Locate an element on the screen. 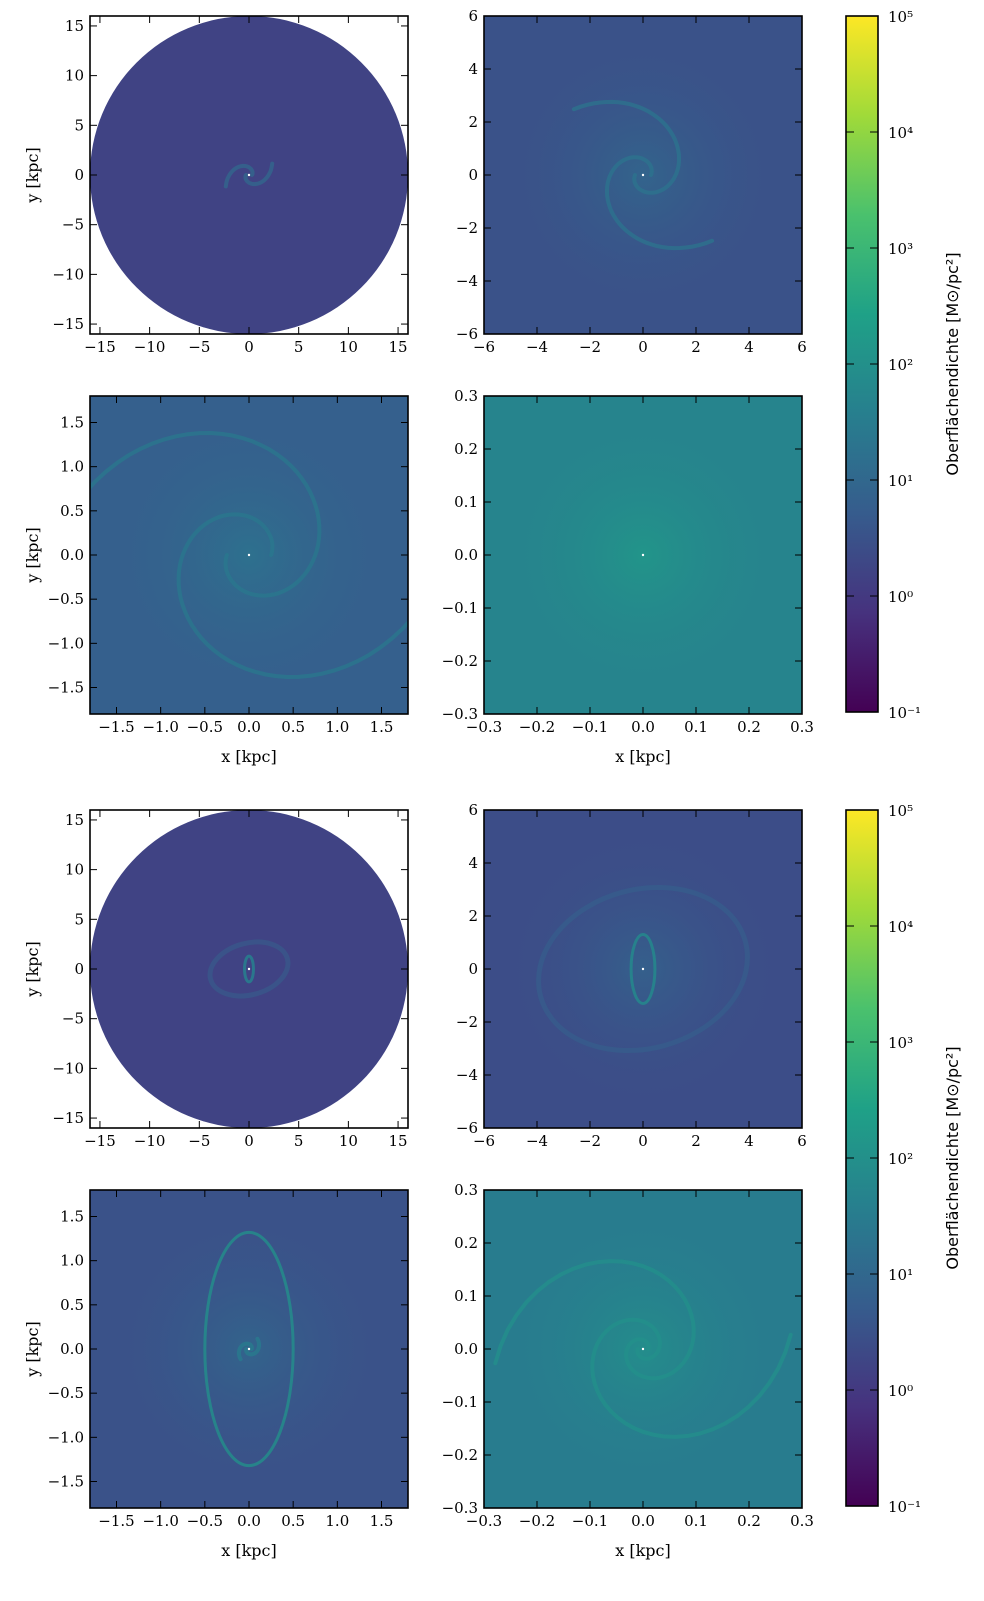  x-tick-label: −1.5 is located at coordinates (116, 1521).